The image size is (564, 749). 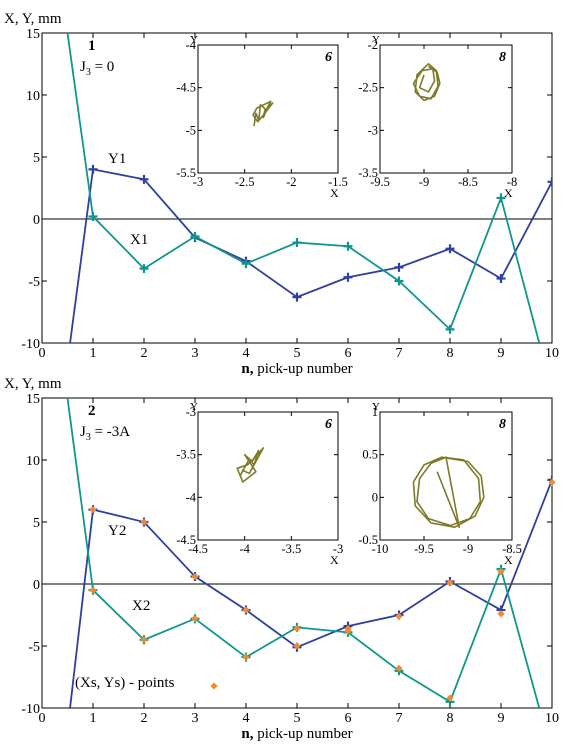 What do you see at coordinates (368, 540) in the screenshot?
I see `inset-y-tick-label: -0.5` at bounding box center [368, 540].